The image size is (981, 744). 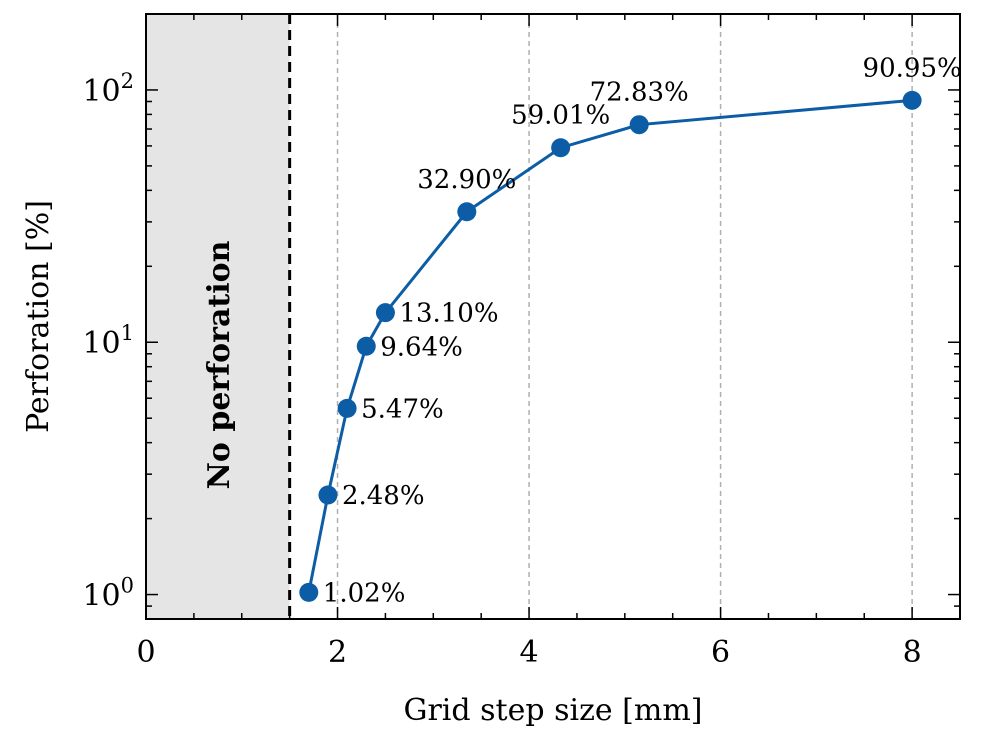 I want to click on y-tick-exponent: 2, so click(x=127, y=81).